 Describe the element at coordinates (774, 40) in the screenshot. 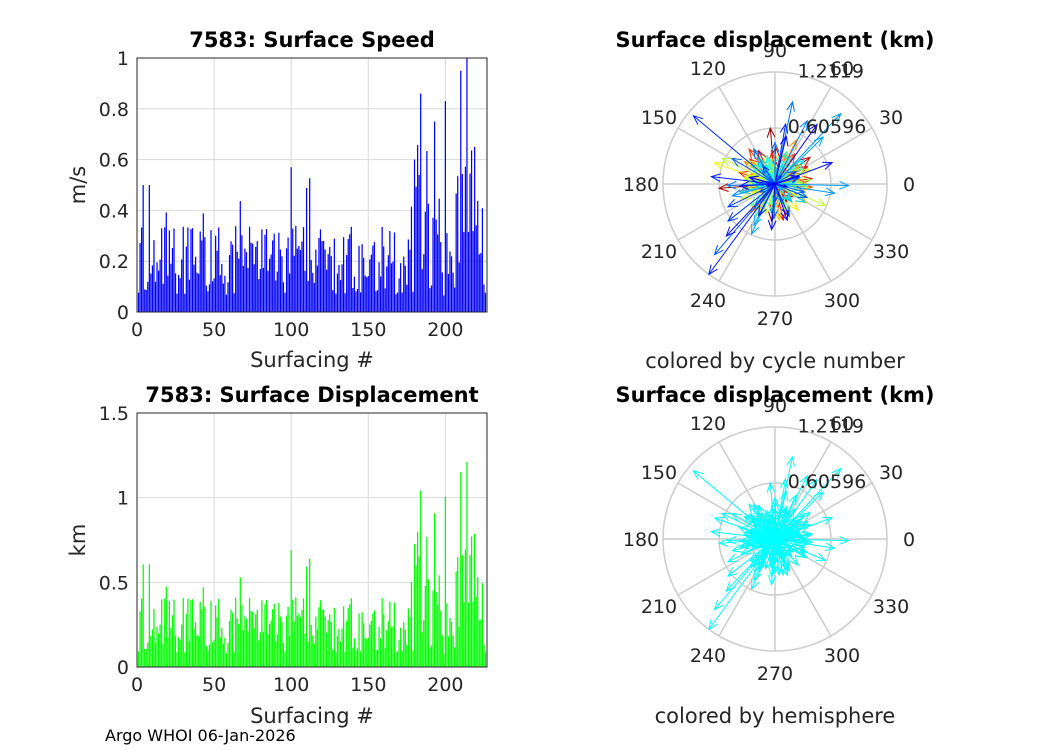

I see `polar-cycle-title: Surface displacement (km)` at that location.